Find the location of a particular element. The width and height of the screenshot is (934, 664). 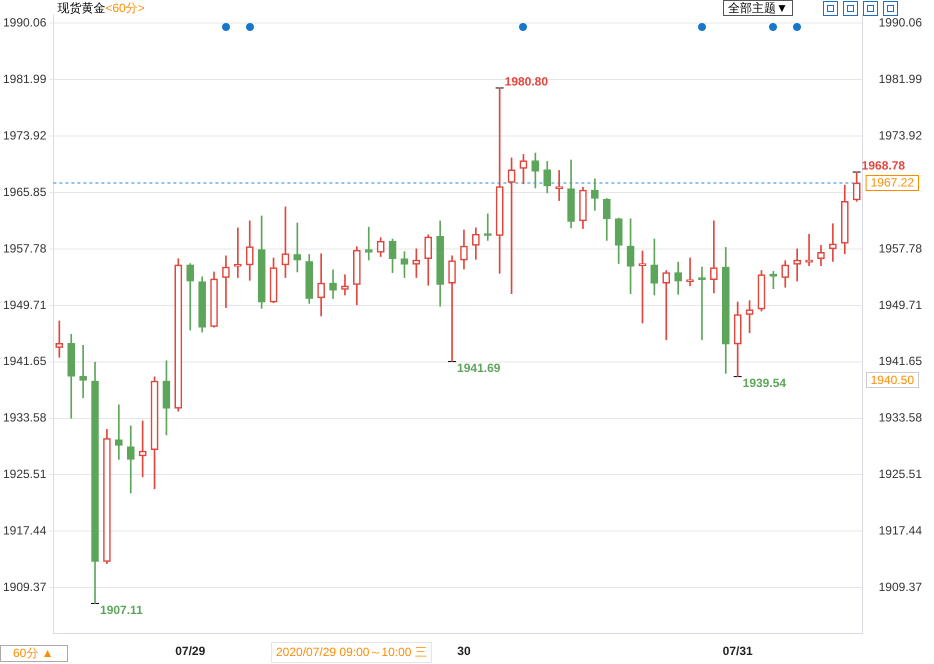

y2-tick-label: 1981.99 is located at coordinates (900, 79).